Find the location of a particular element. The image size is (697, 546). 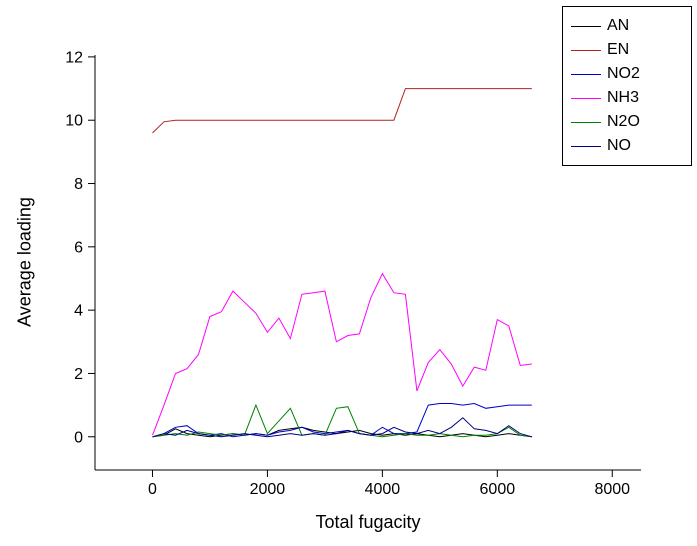

y-tick-label: 12 is located at coordinates (74, 57).